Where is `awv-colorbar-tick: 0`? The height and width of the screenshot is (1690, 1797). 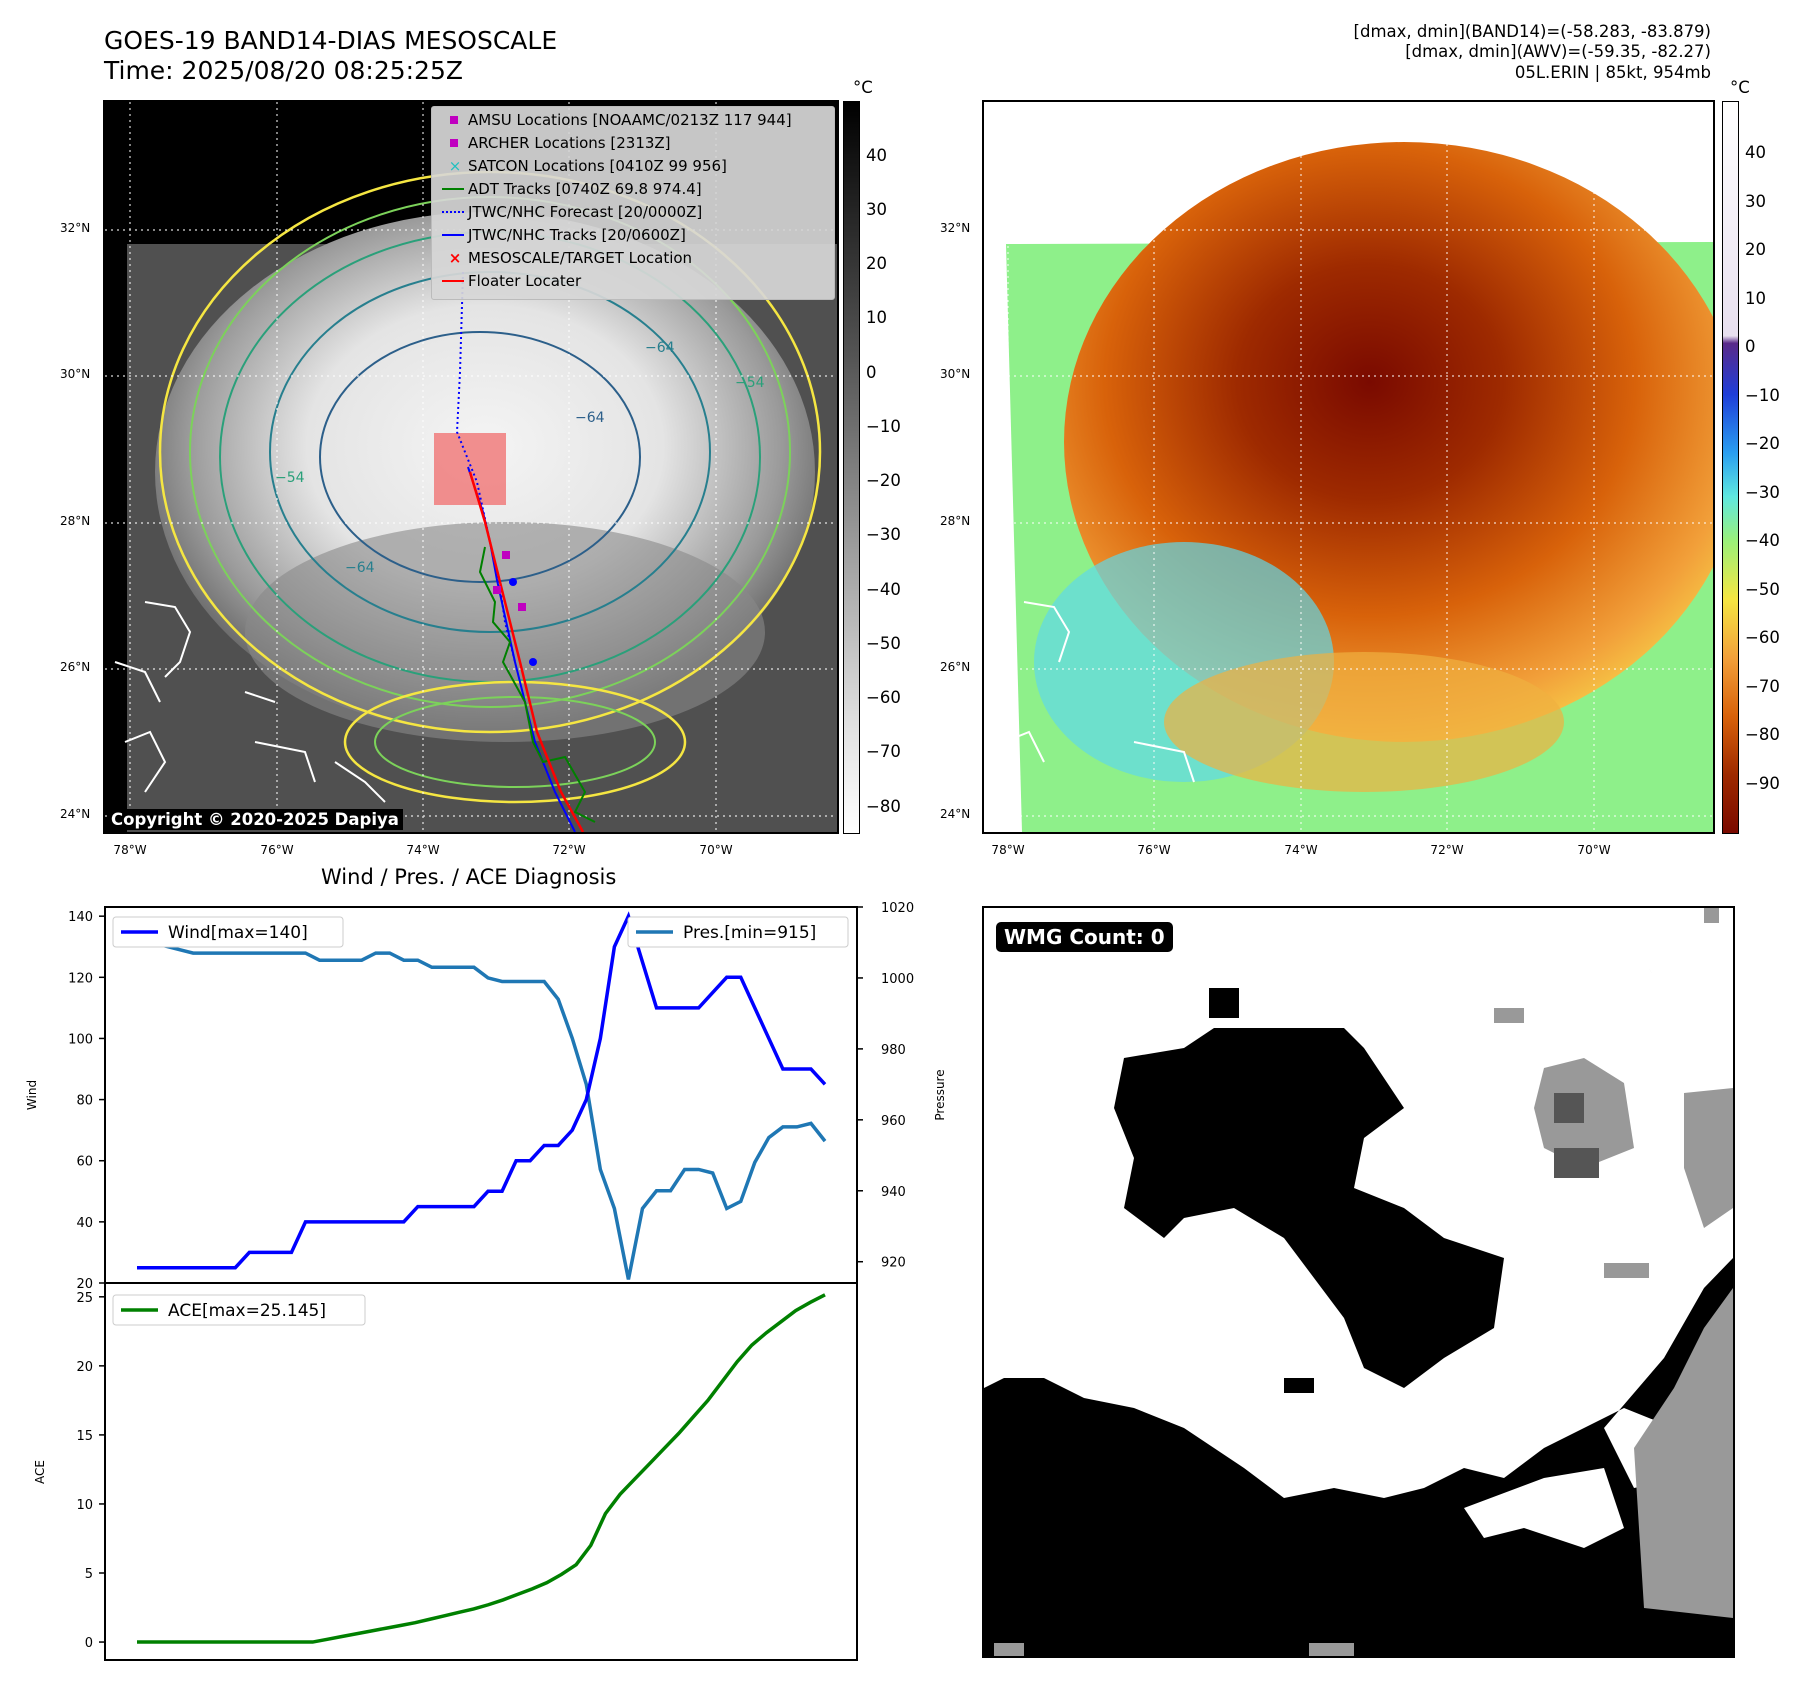 awv-colorbar-tick: 0 is located at coordinates (1750, 346).